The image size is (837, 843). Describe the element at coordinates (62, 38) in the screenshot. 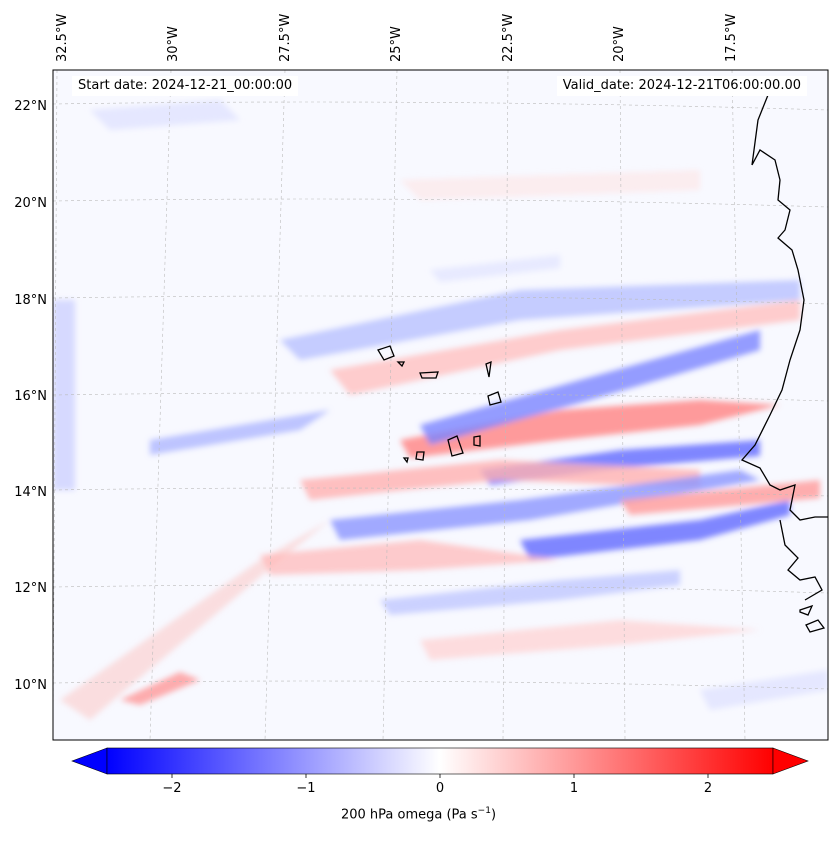

I see `lon-label-32-5w: 32.5°W` at that location.